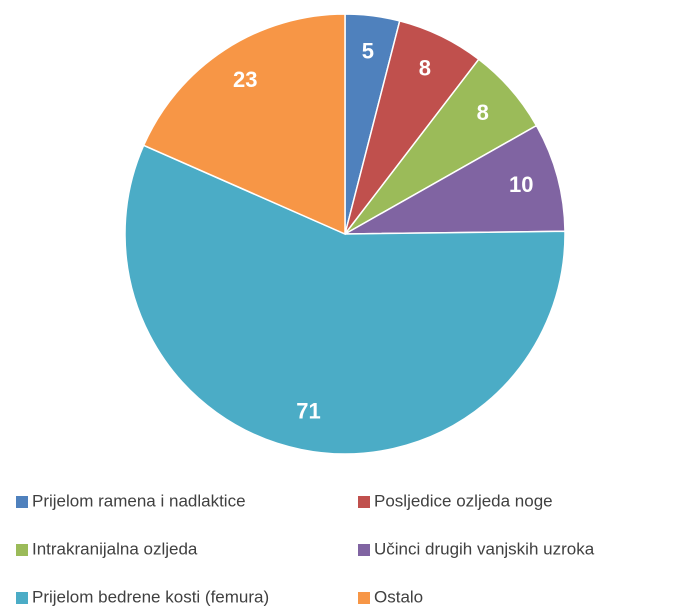 Image resolution: width=675 pixels, height=606 pixels. I want to click on data-label: 10, so click(521, 184).